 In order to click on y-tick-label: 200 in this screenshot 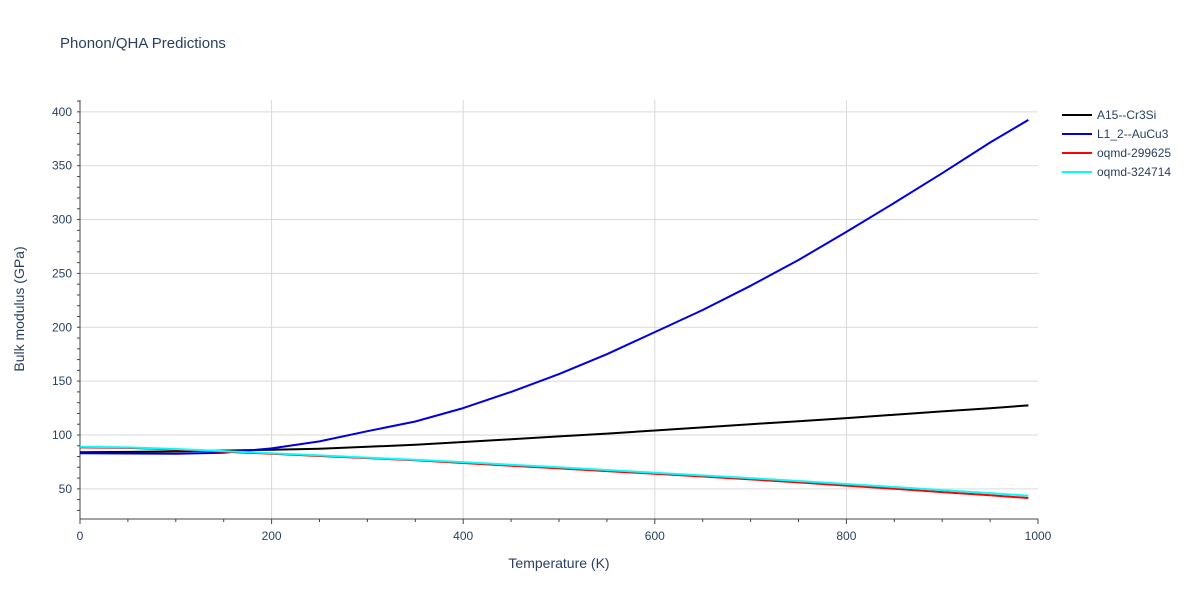, I will do `click(62, 327)`.